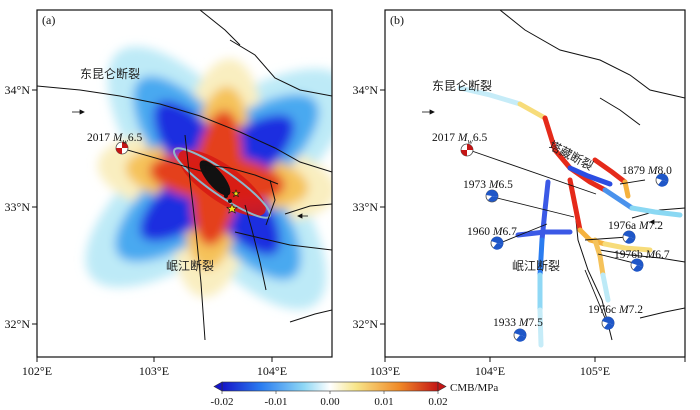  Describe the element at coordinates (330, 402) in the screenshot. I see `colorbar-tick-2: 0.00` at that location.